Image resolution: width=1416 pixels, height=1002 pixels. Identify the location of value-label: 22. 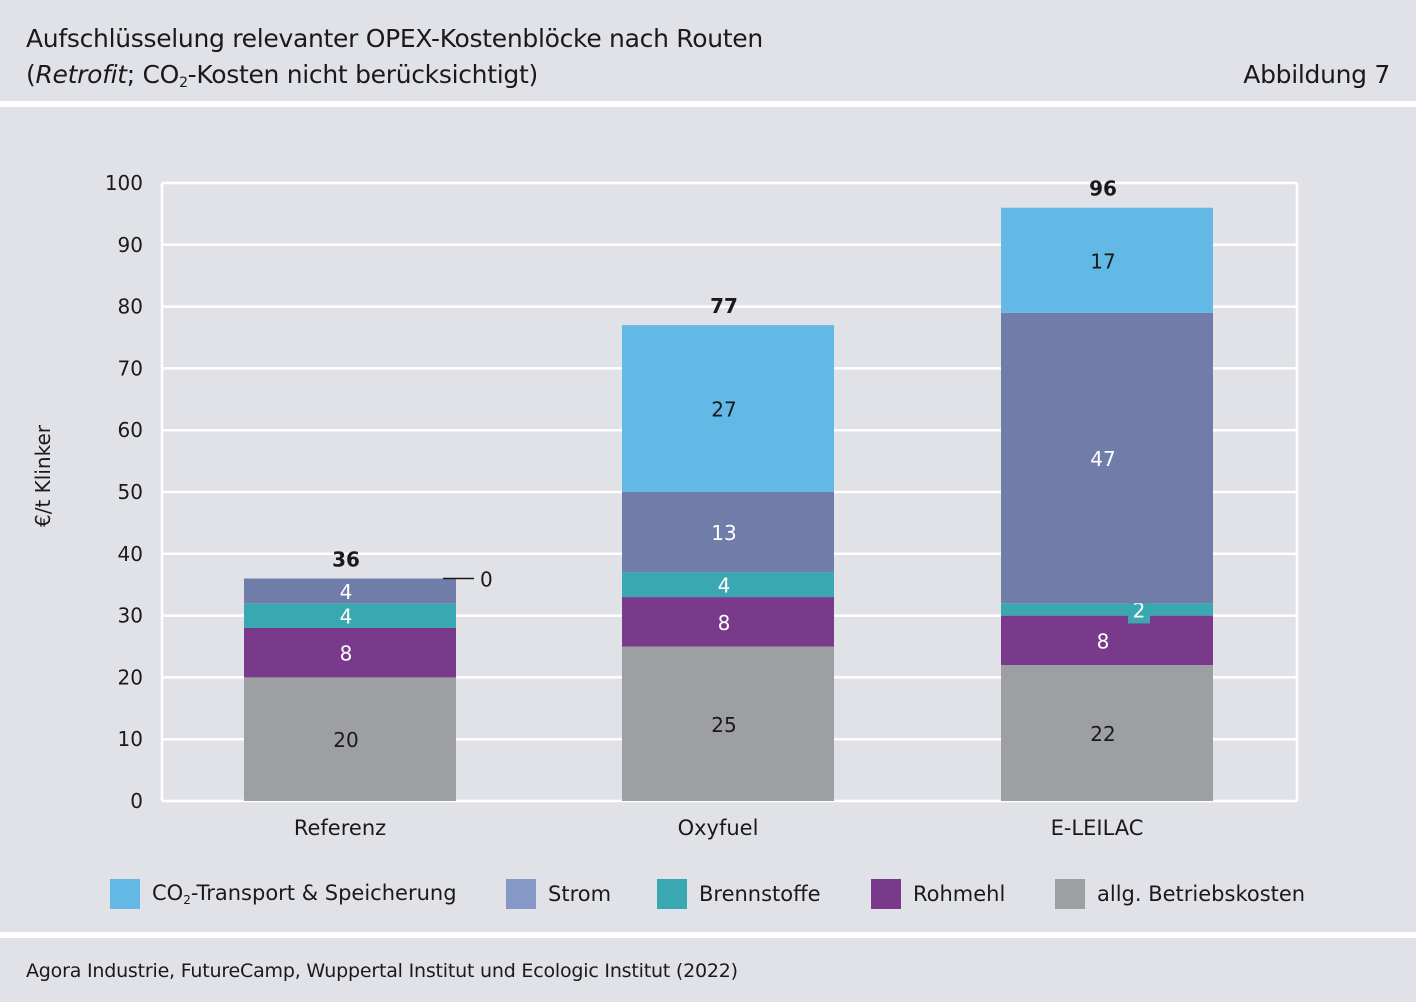
(1102, 734).